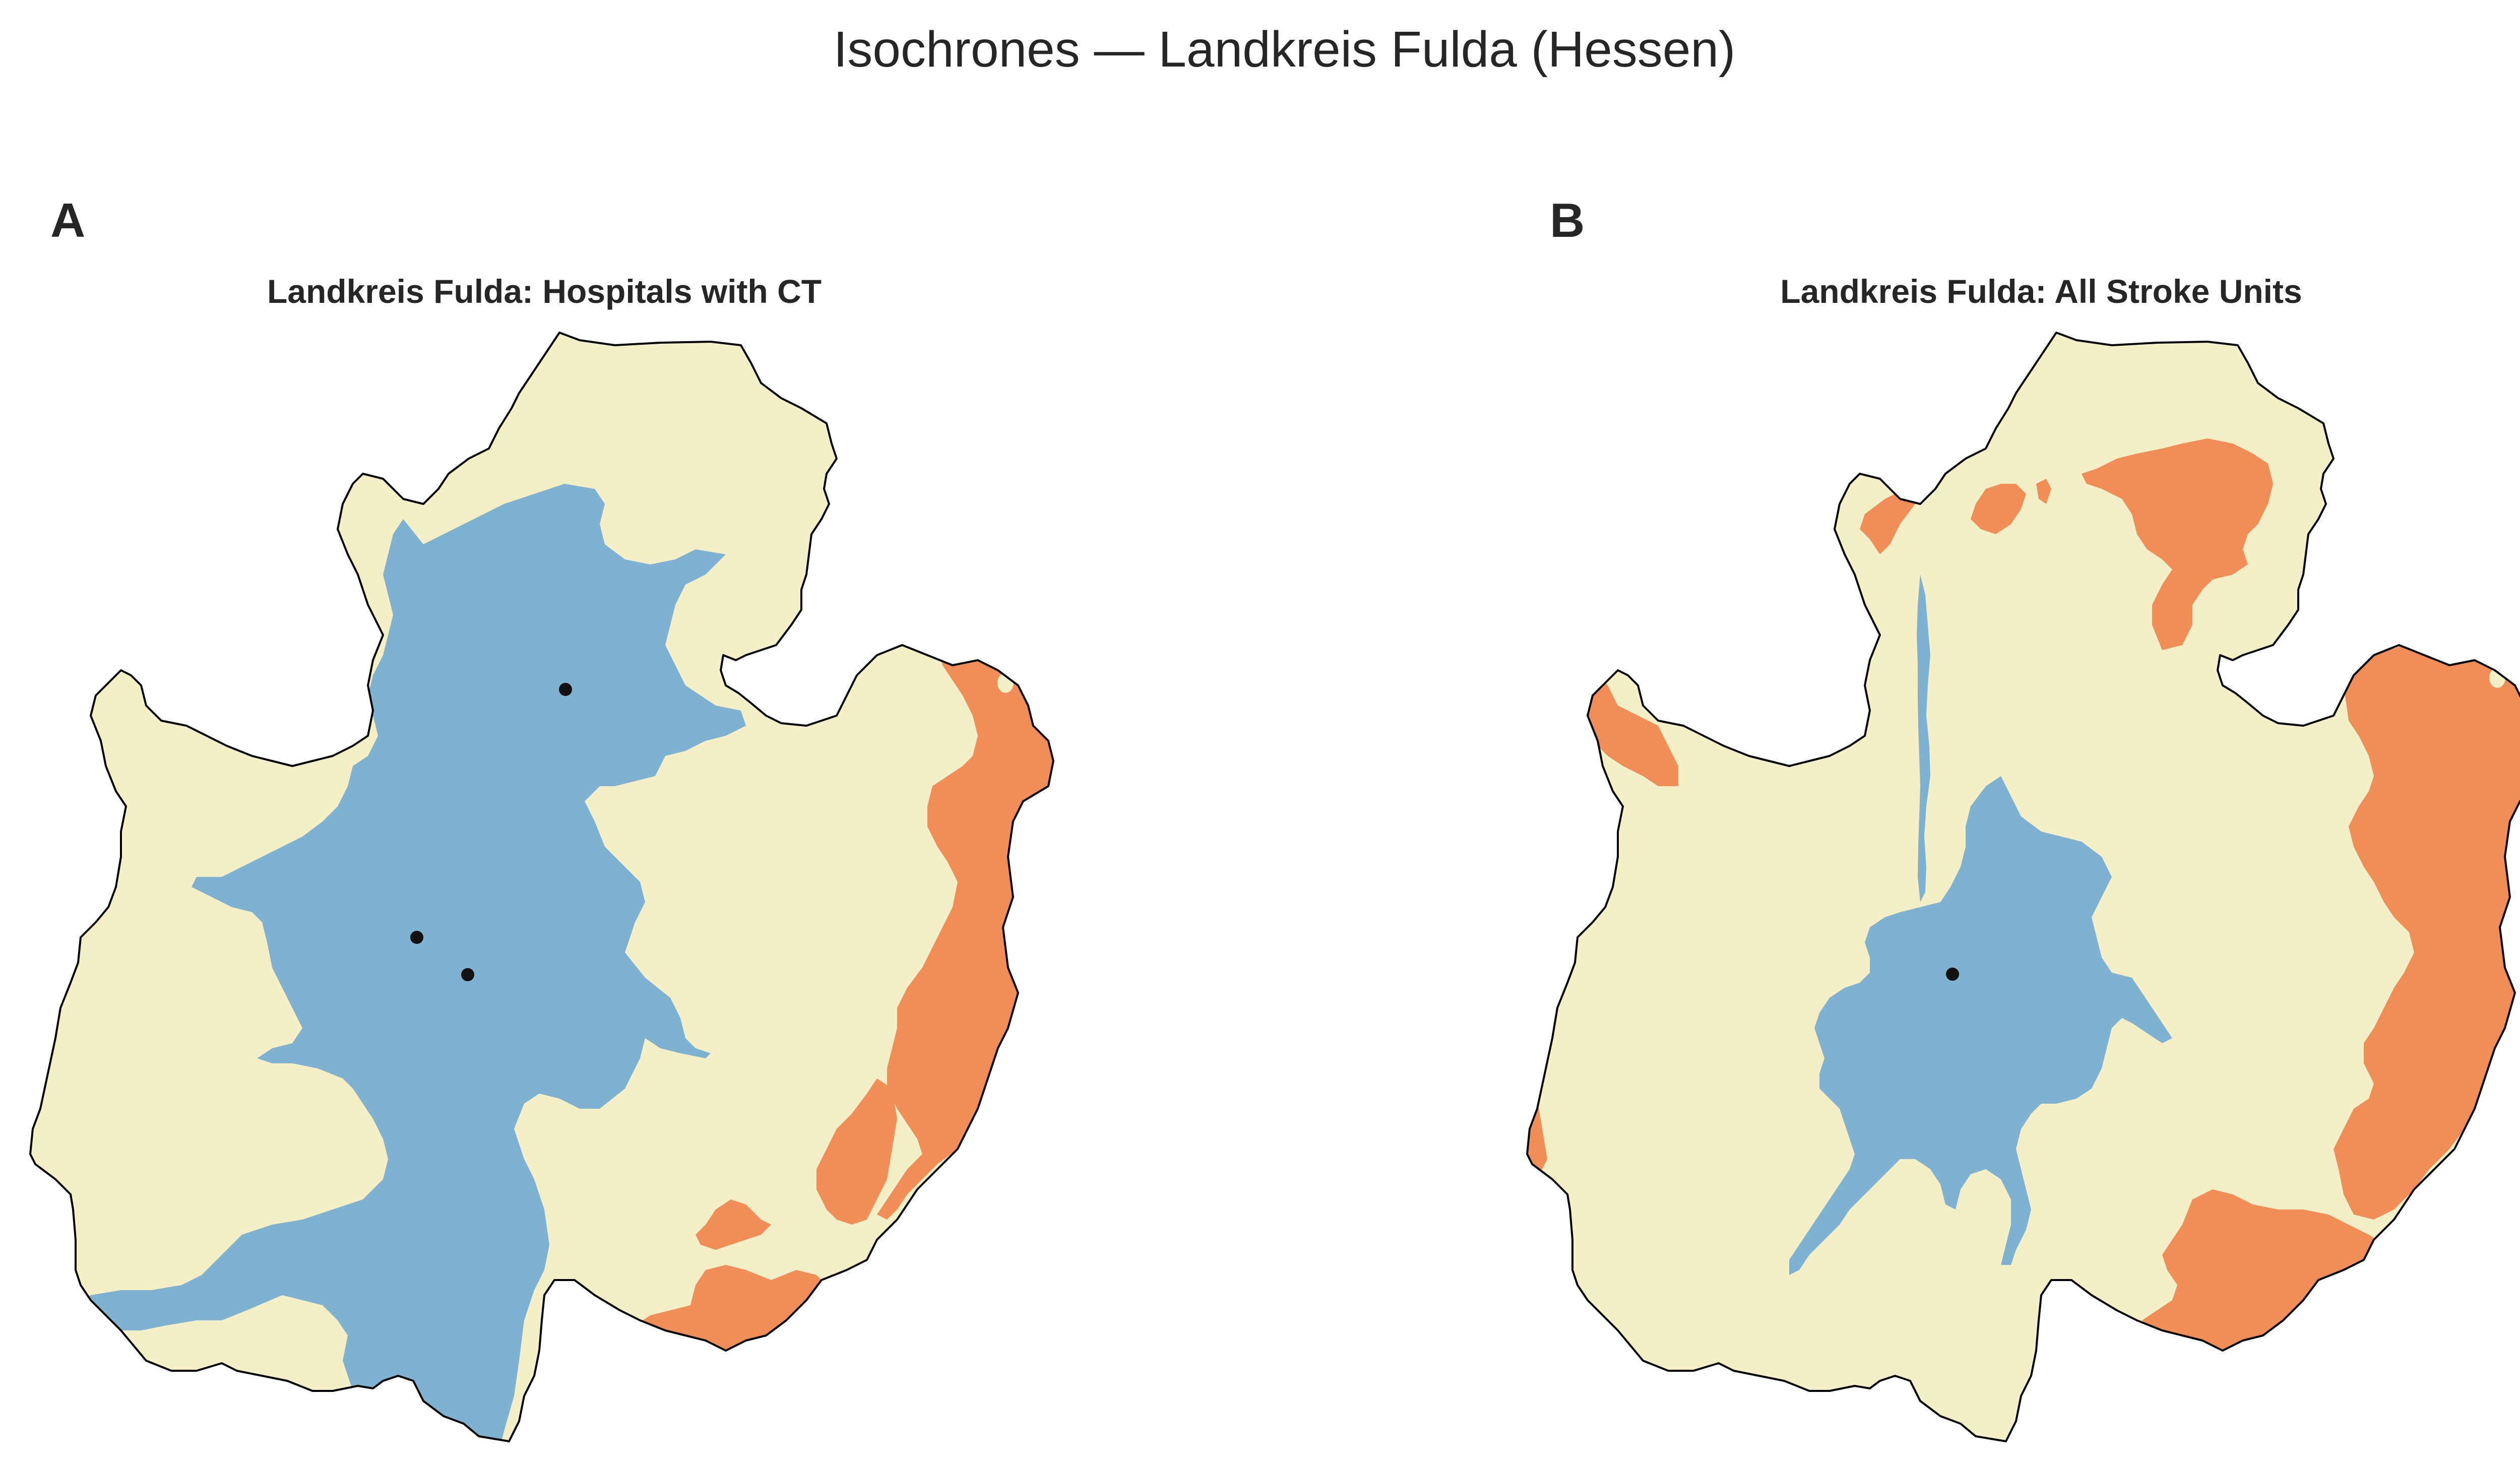 The width and height of the screenshot is (2520, 1465). I want to click on panel-b-slow-zone-north-west, so click(1890, 519).